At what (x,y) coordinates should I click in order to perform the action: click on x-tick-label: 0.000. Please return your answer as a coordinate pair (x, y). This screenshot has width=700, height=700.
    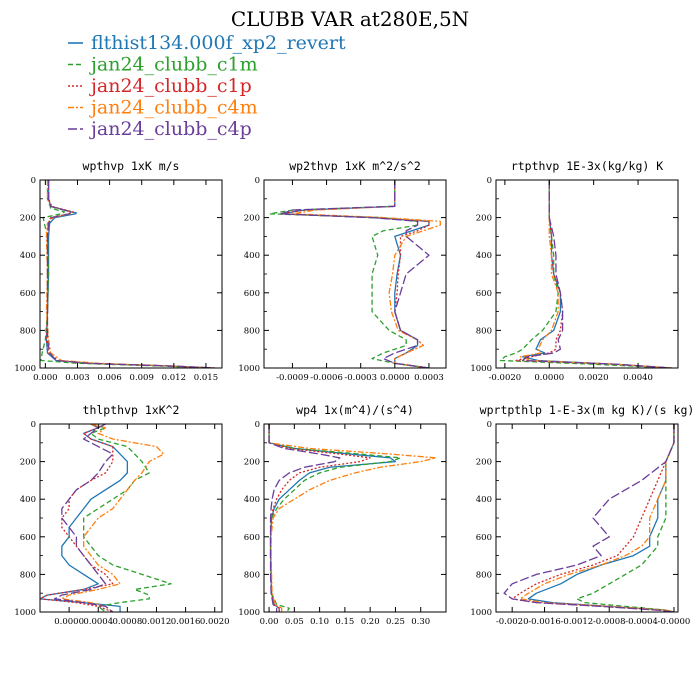
    Looking at the image, I should click on (45, 378).